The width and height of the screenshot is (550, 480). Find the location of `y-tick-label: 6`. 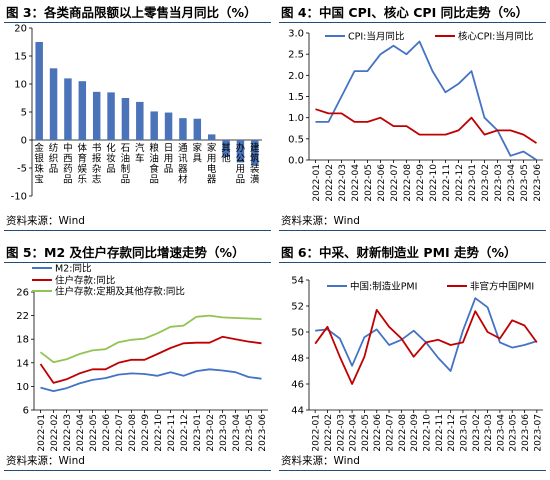

y-tick-label: 6 is located at coordinates (26, 411).